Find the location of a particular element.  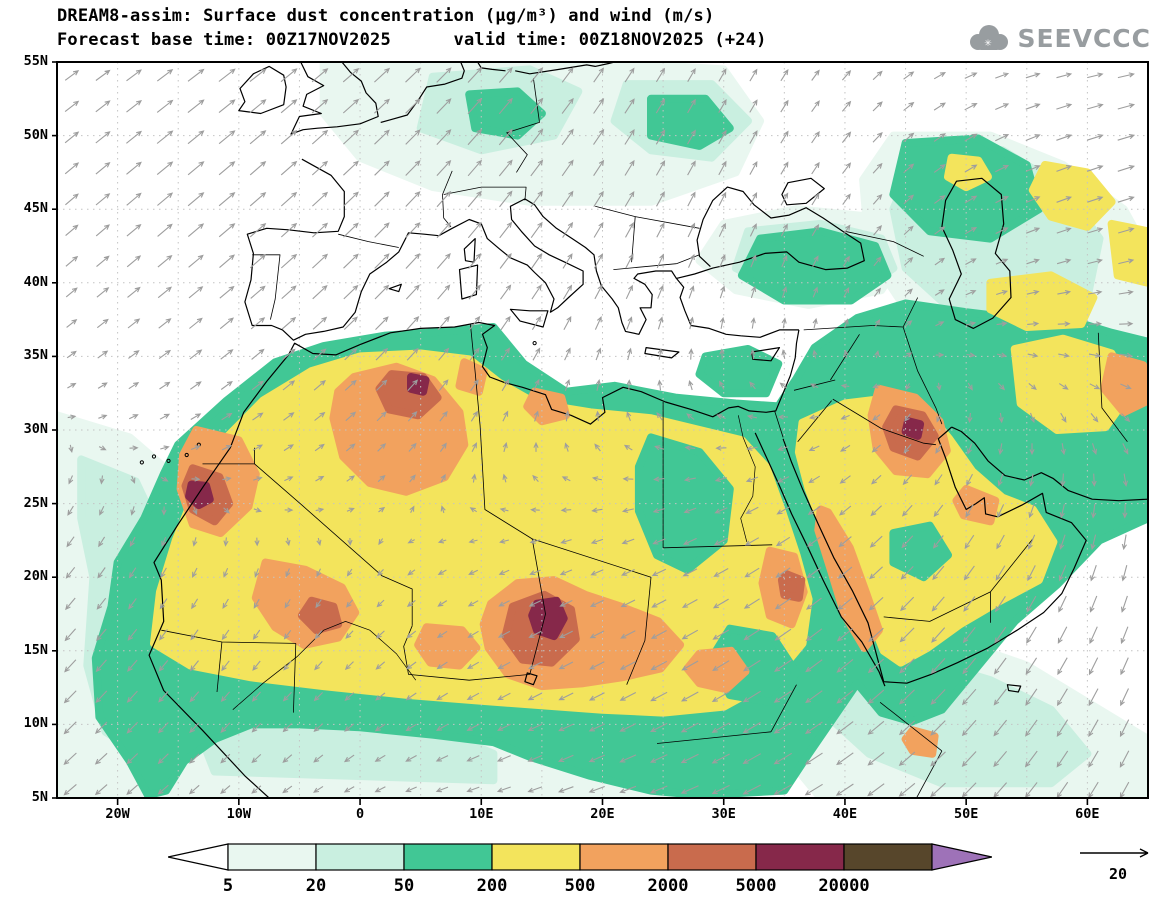

lon-tick-label: 40E is located at coordinates (845, 814).